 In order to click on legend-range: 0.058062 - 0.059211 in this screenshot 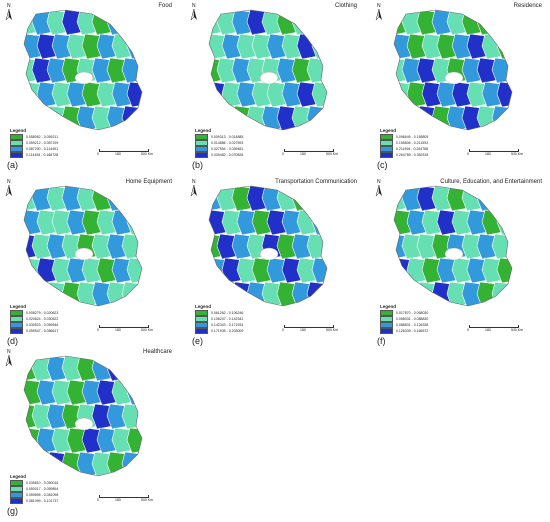, I will do `click(42, 137)`.